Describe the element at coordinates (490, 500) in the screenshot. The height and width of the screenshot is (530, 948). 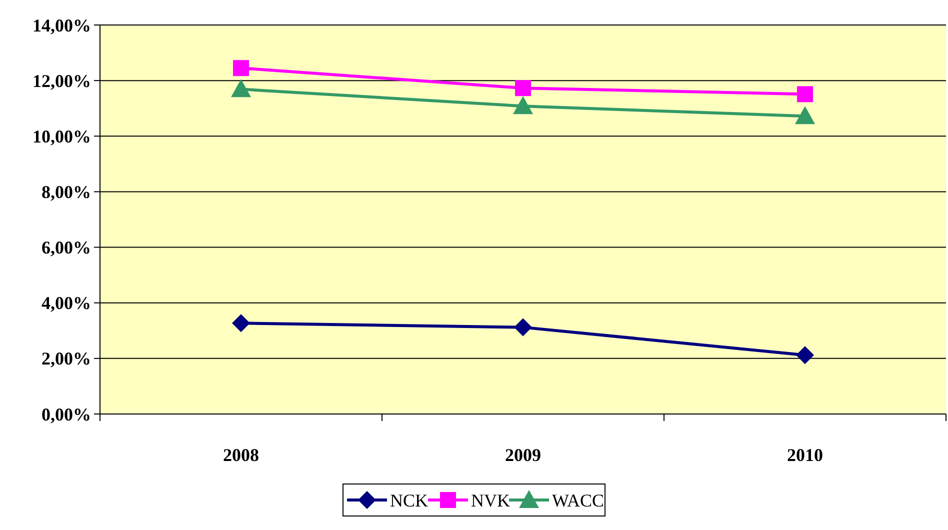
I see `legend-label: NVK` at that location.